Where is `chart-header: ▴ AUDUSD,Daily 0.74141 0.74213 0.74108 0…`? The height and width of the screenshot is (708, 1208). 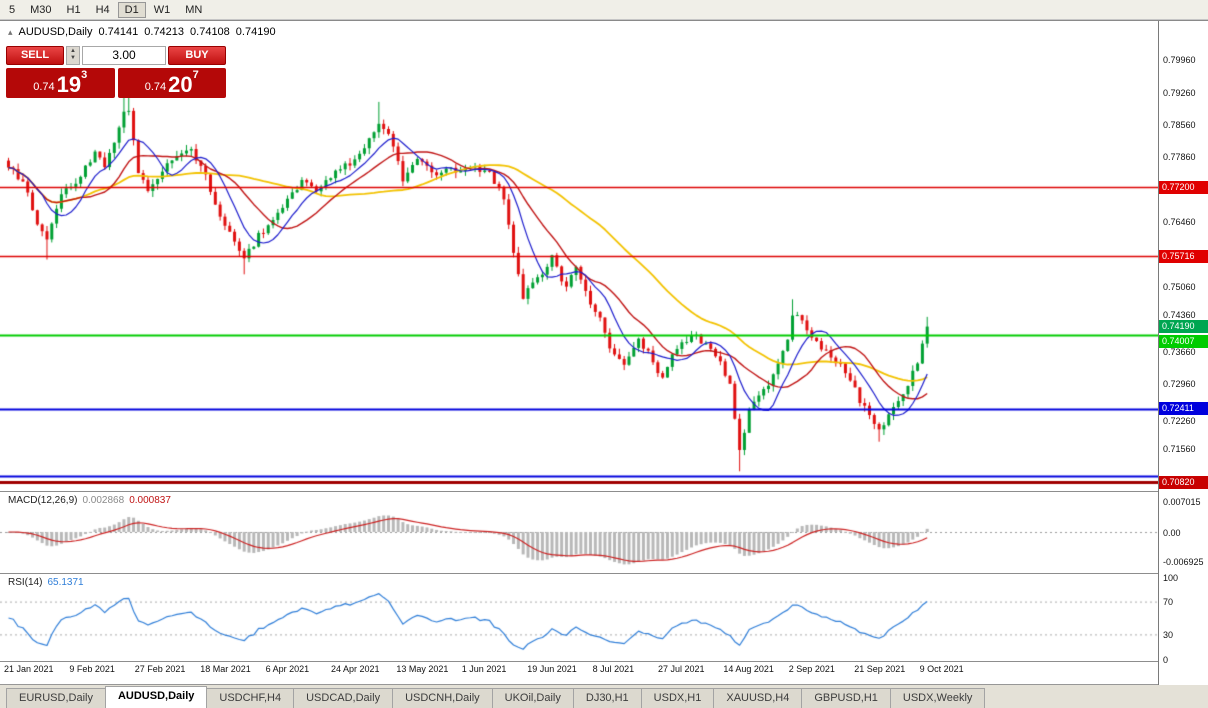 chart-header: ▴ AUDUSD,Daily 0.74141 0.74213 0.74108 0… is located at coordinates (142, 32).